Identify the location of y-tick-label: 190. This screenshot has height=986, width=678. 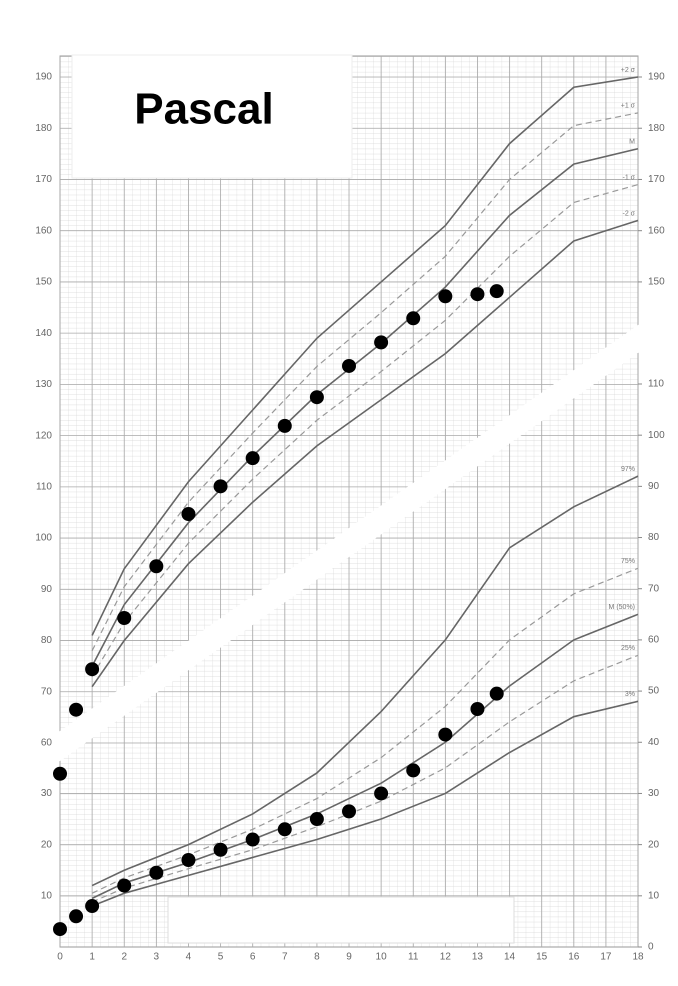
(43, 77).